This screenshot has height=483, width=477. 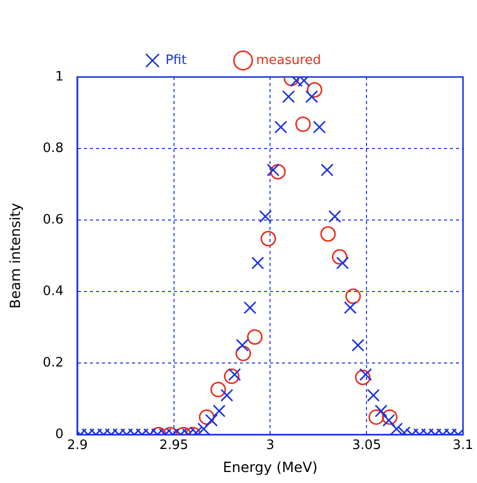 I want to click on x-tick-label: 3, so click(x=270, y=445).